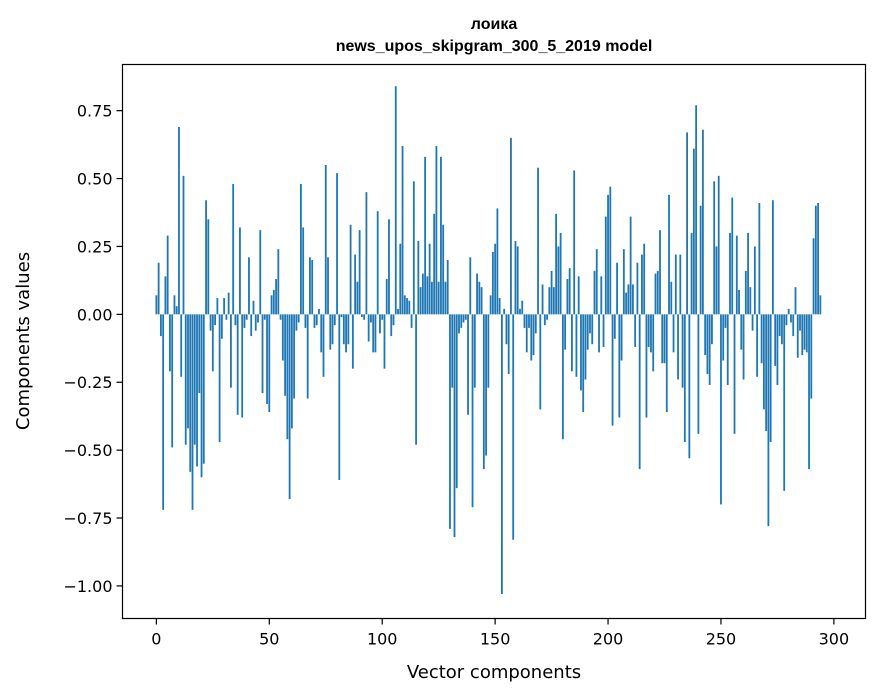  Describe the element at coordinates (95, 111) in the screenshot. I see `y-tick-label: 0.75` at that location.